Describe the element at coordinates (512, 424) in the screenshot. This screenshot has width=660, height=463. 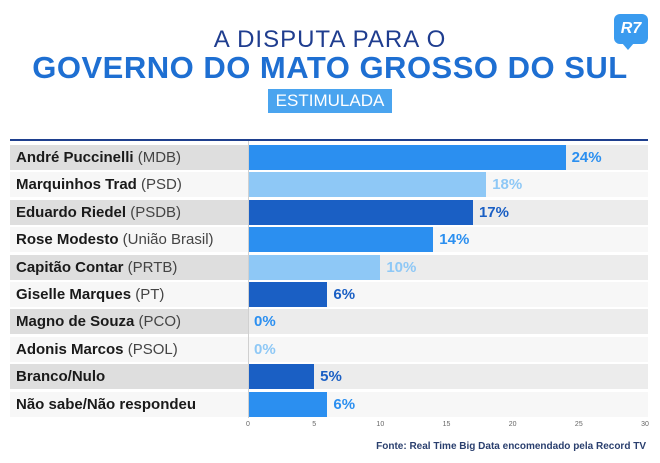
I see `x-tick-label: 20` at that location.